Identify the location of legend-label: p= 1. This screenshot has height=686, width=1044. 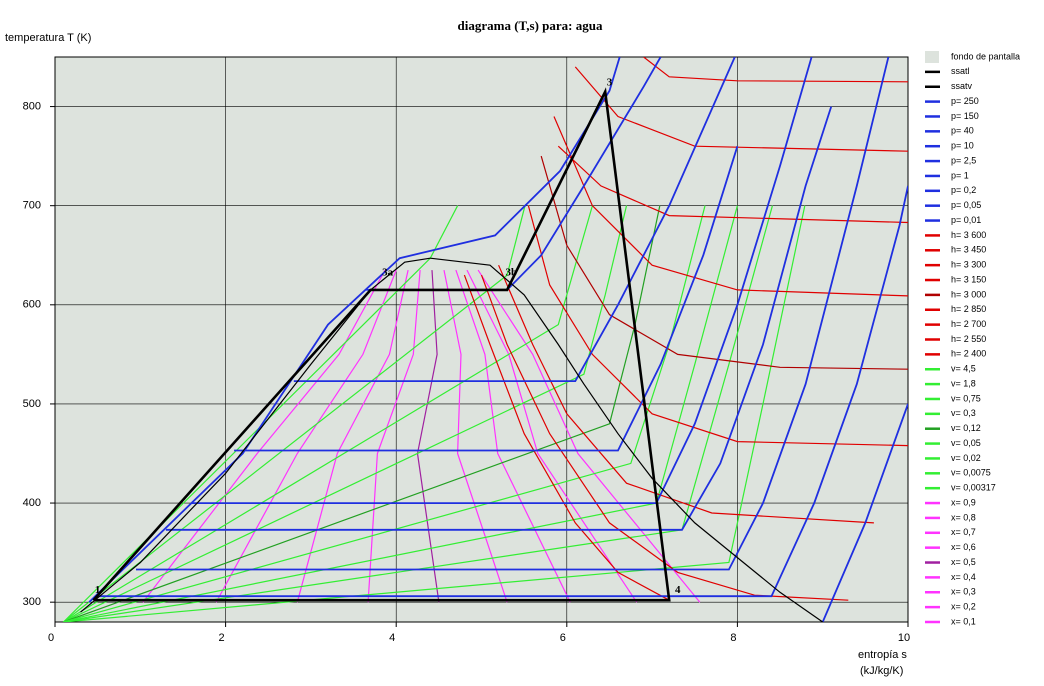
(960, 175).